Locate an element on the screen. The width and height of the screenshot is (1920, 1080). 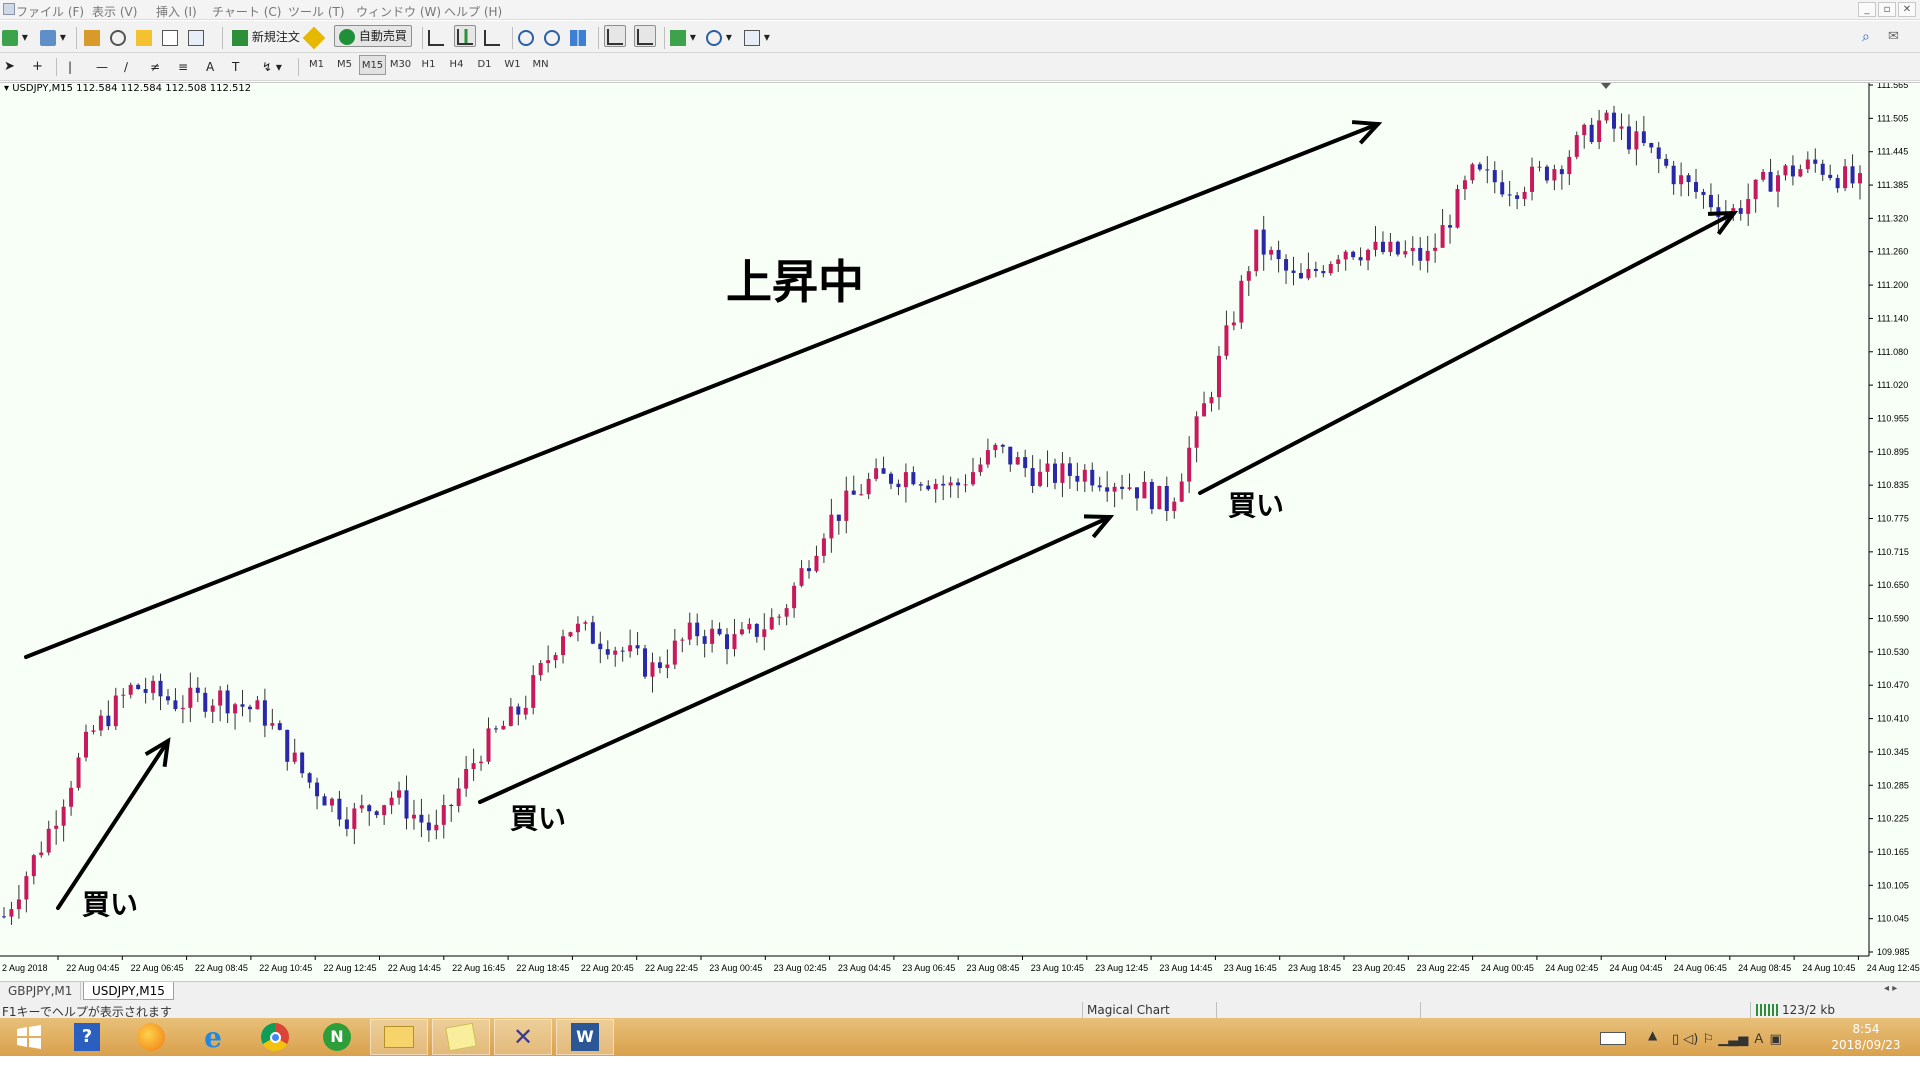
taskbar-word-app: W is located at coordinates (585, 1037).